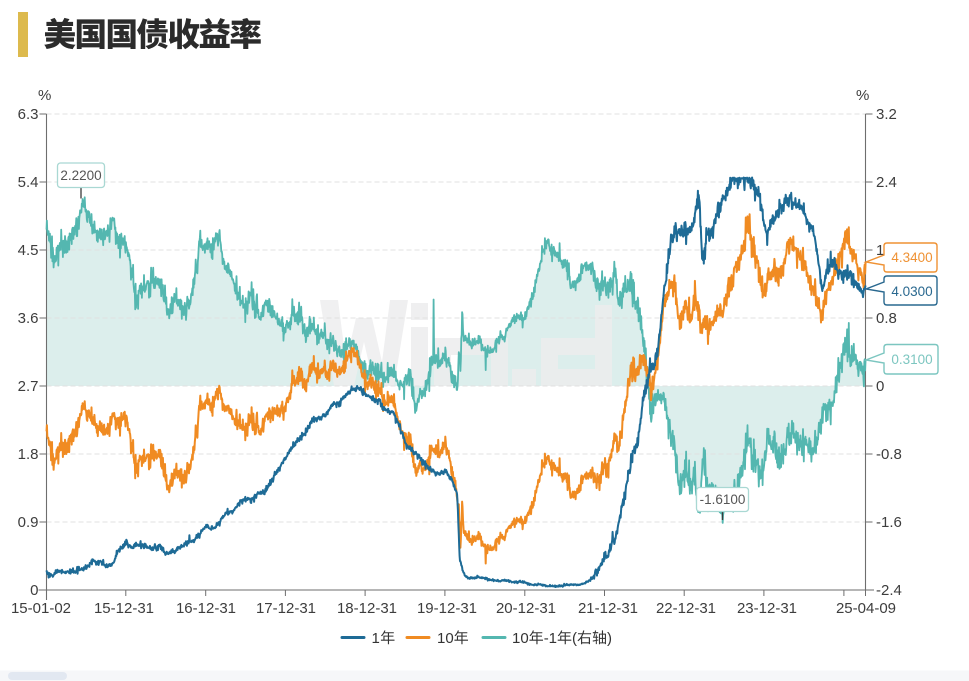 This screenshot has width=969, height=681. Describe the element at coordinates (28, 454) in the screenshot. I see `svg-text: 1.8` at that location.